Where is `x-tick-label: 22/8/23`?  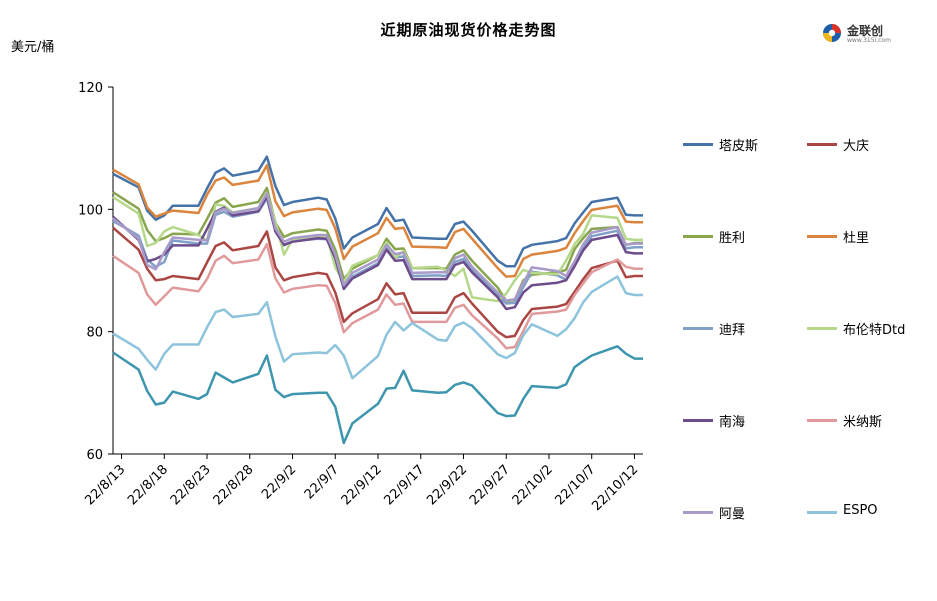
x-tick-label: 22/8/23 is located at coordinates (191, 485).